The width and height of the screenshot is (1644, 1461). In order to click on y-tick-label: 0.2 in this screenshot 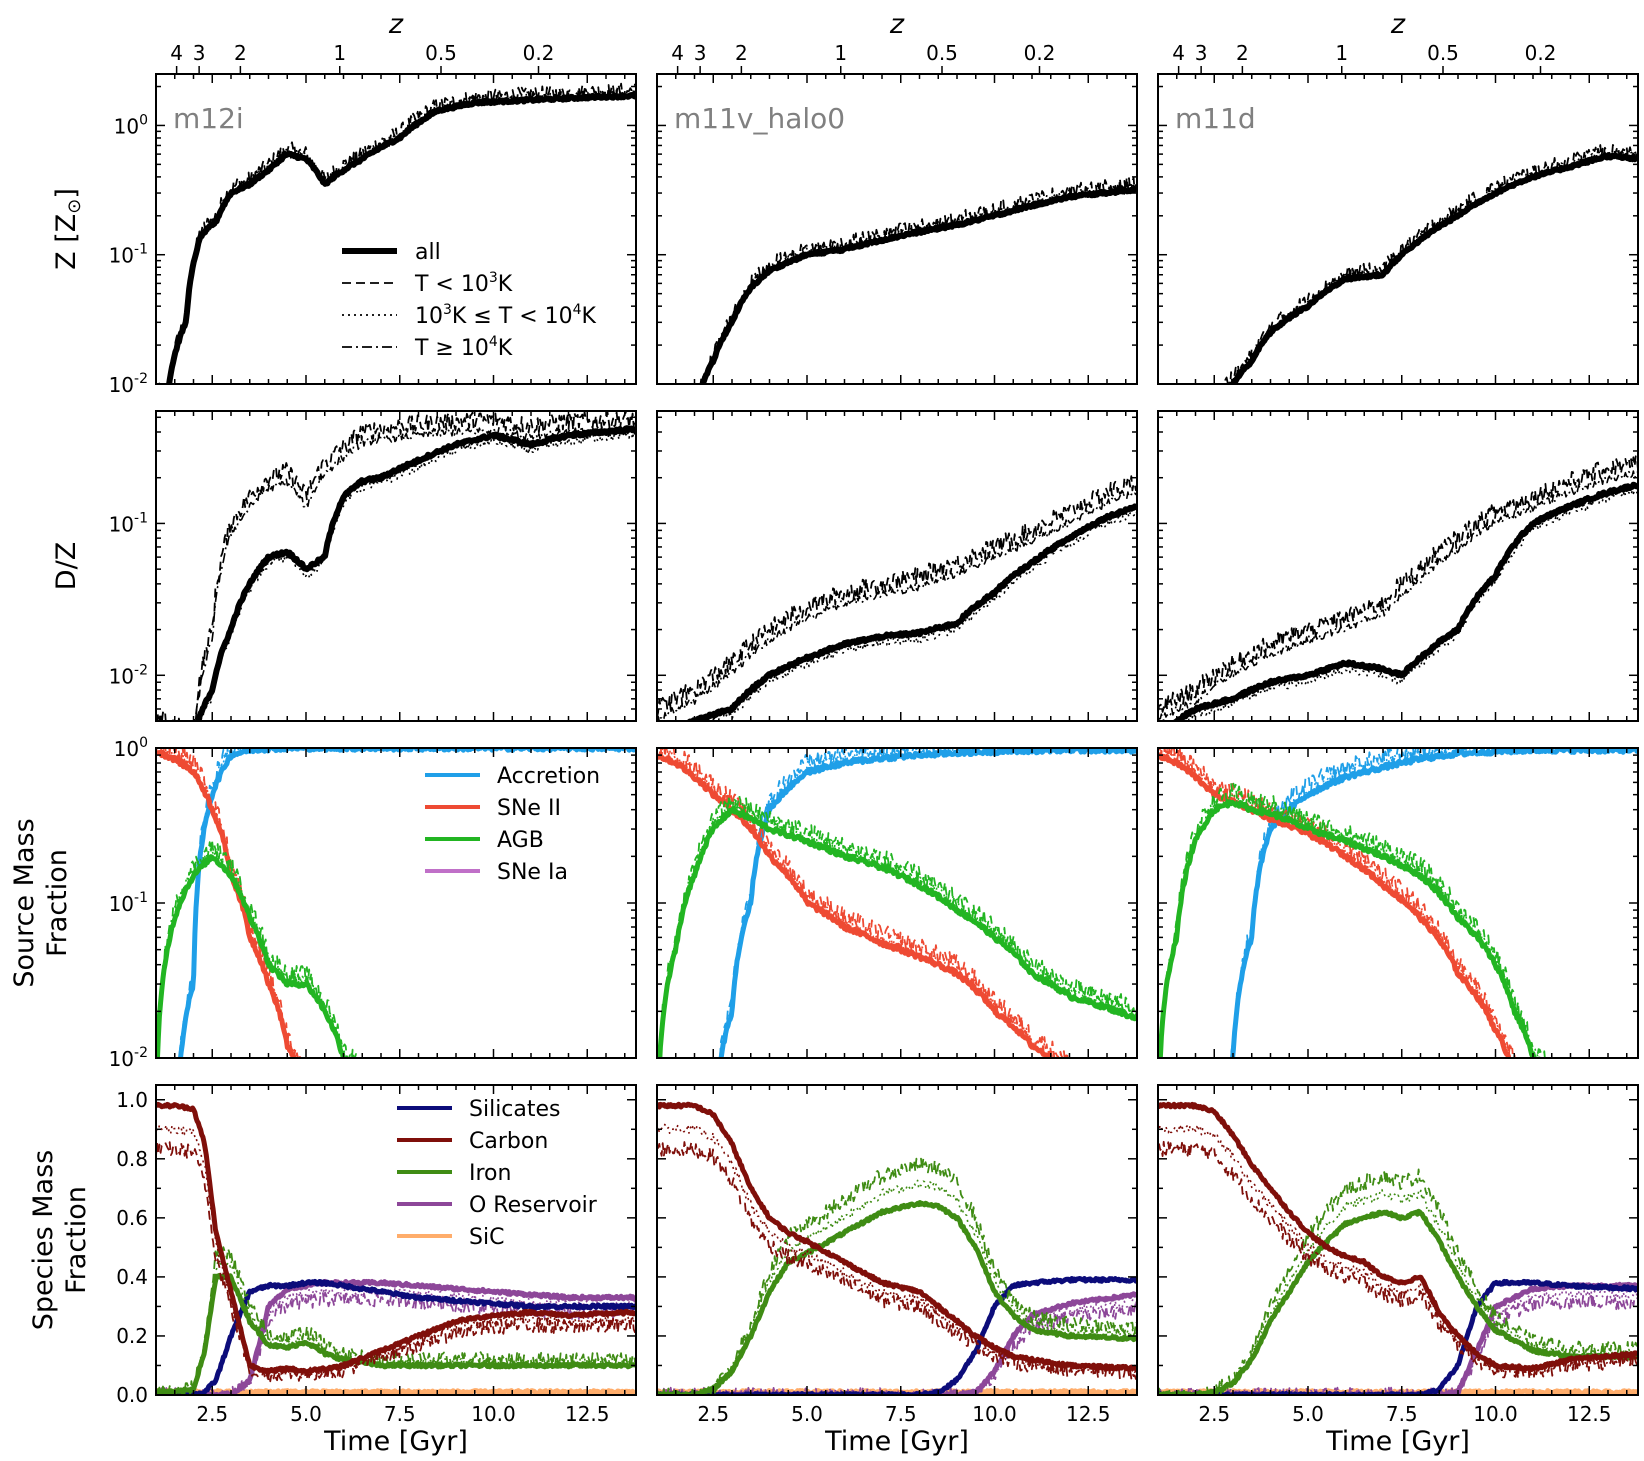, I will do `click(132, 1336)`.